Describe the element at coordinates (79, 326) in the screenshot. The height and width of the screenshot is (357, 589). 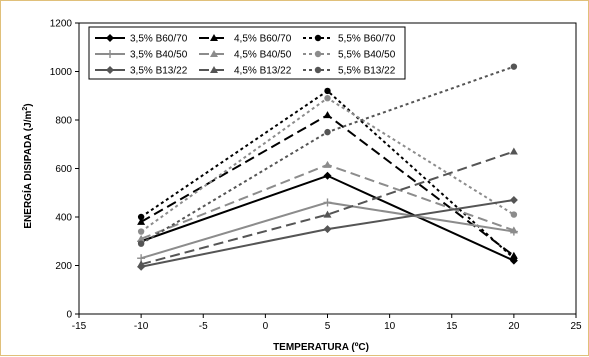
I see `x-tick-label: -15` at that location.